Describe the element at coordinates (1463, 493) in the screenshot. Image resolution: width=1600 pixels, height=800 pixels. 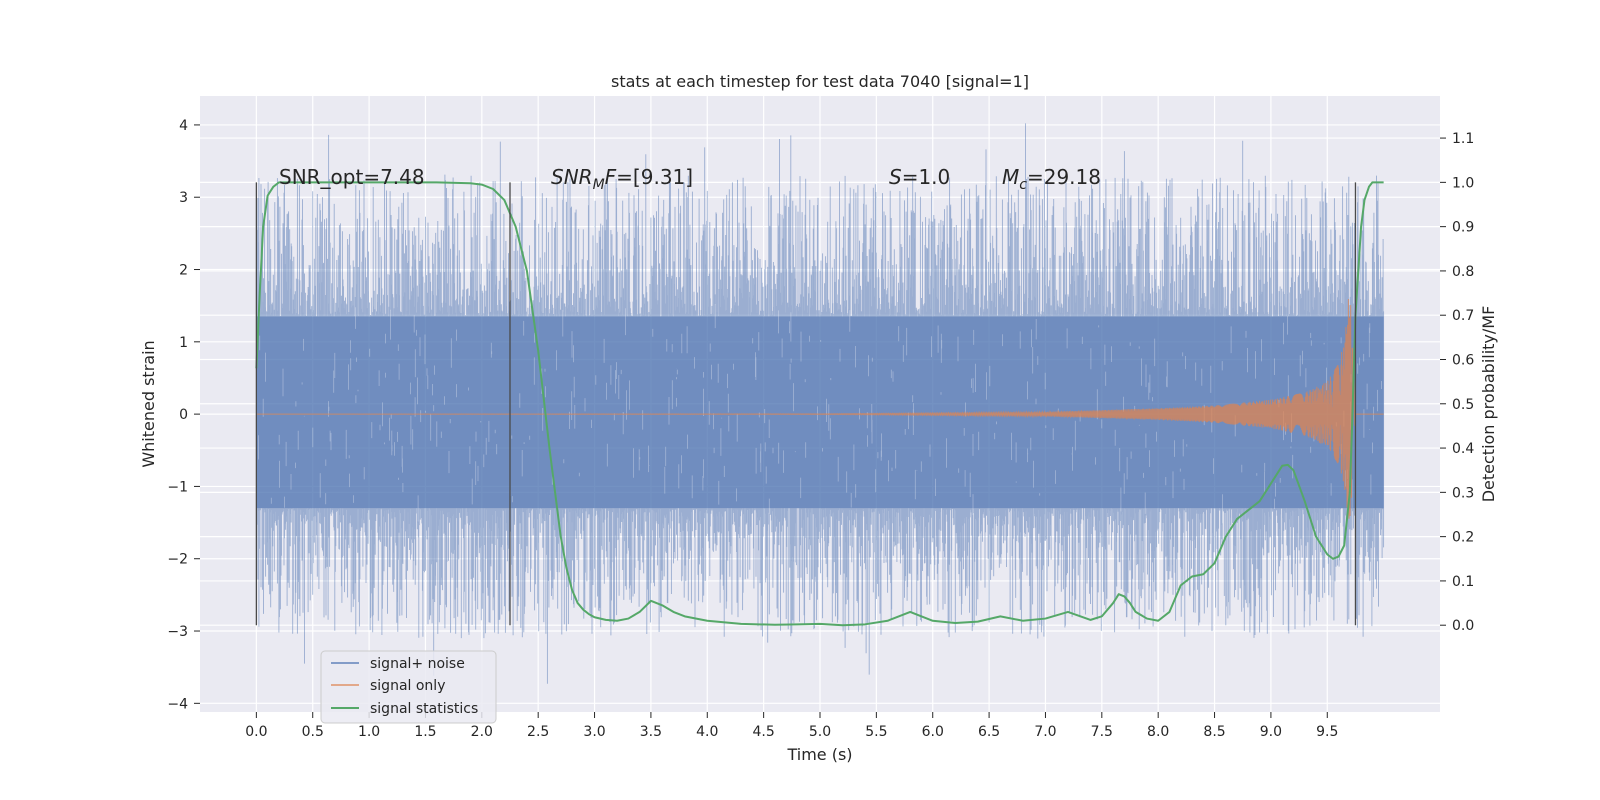
I see `y-right-tick-label: 0.3` at that location.